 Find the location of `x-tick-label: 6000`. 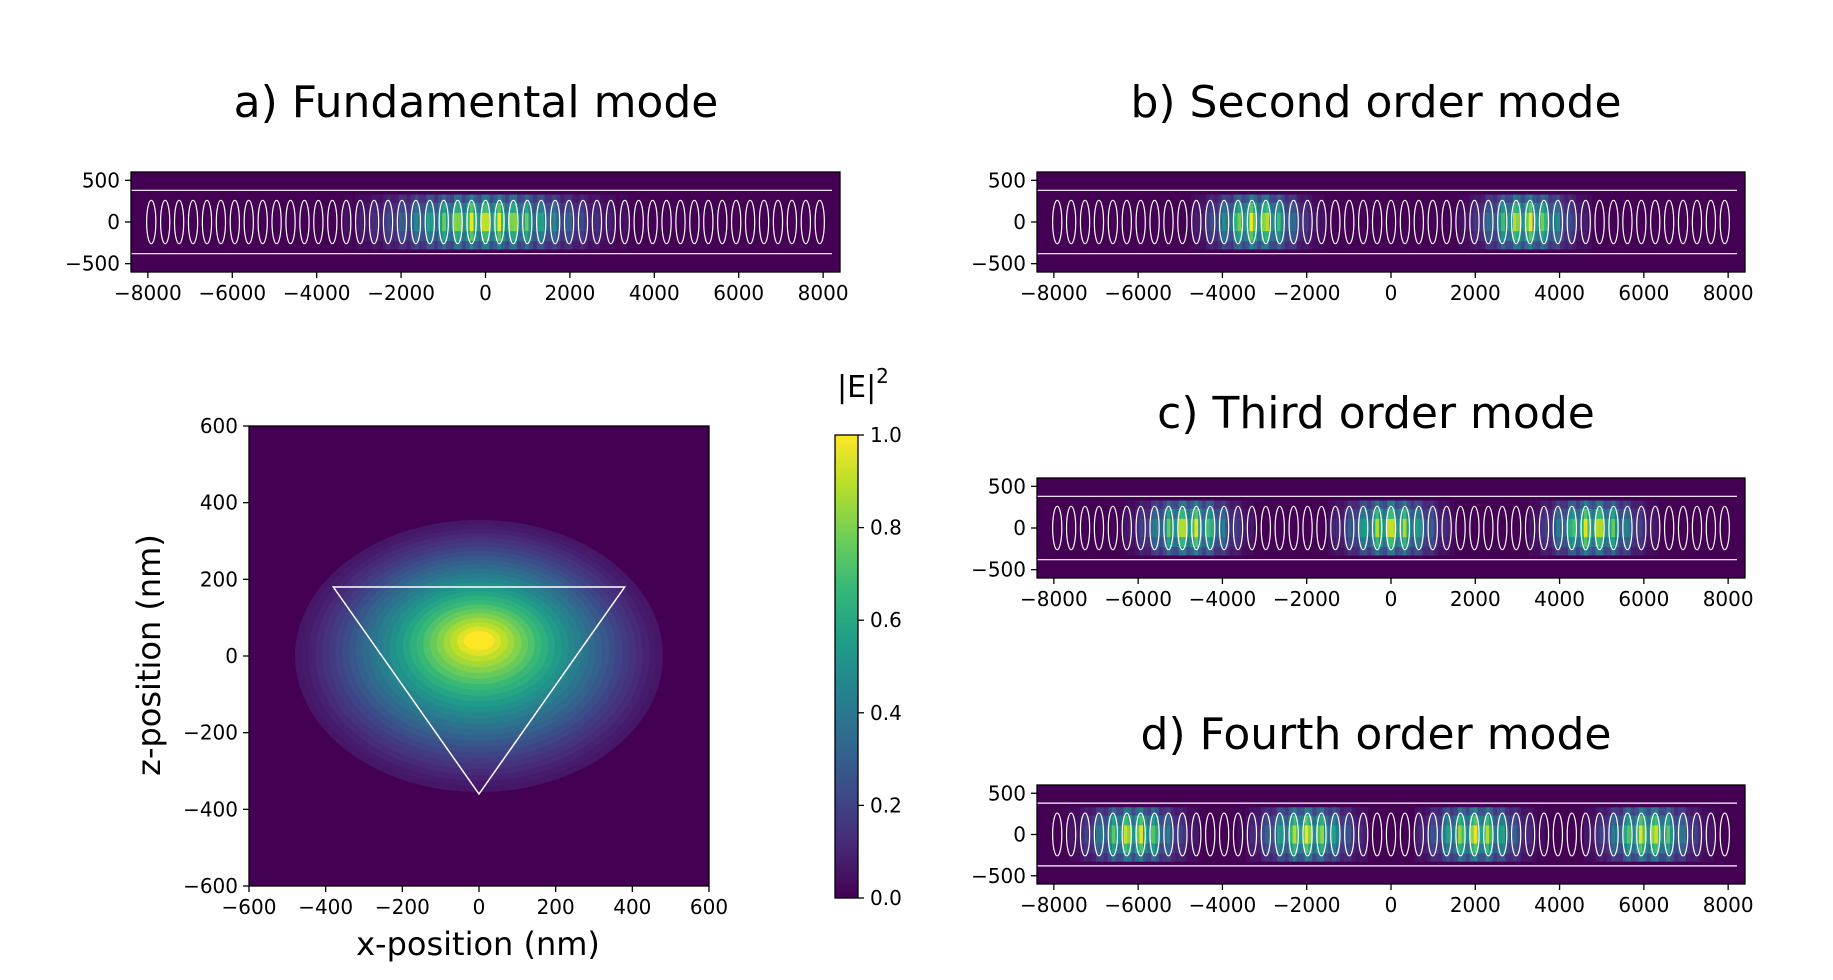

x-tick-label: 6000 is located at coordinates (1643, 599).